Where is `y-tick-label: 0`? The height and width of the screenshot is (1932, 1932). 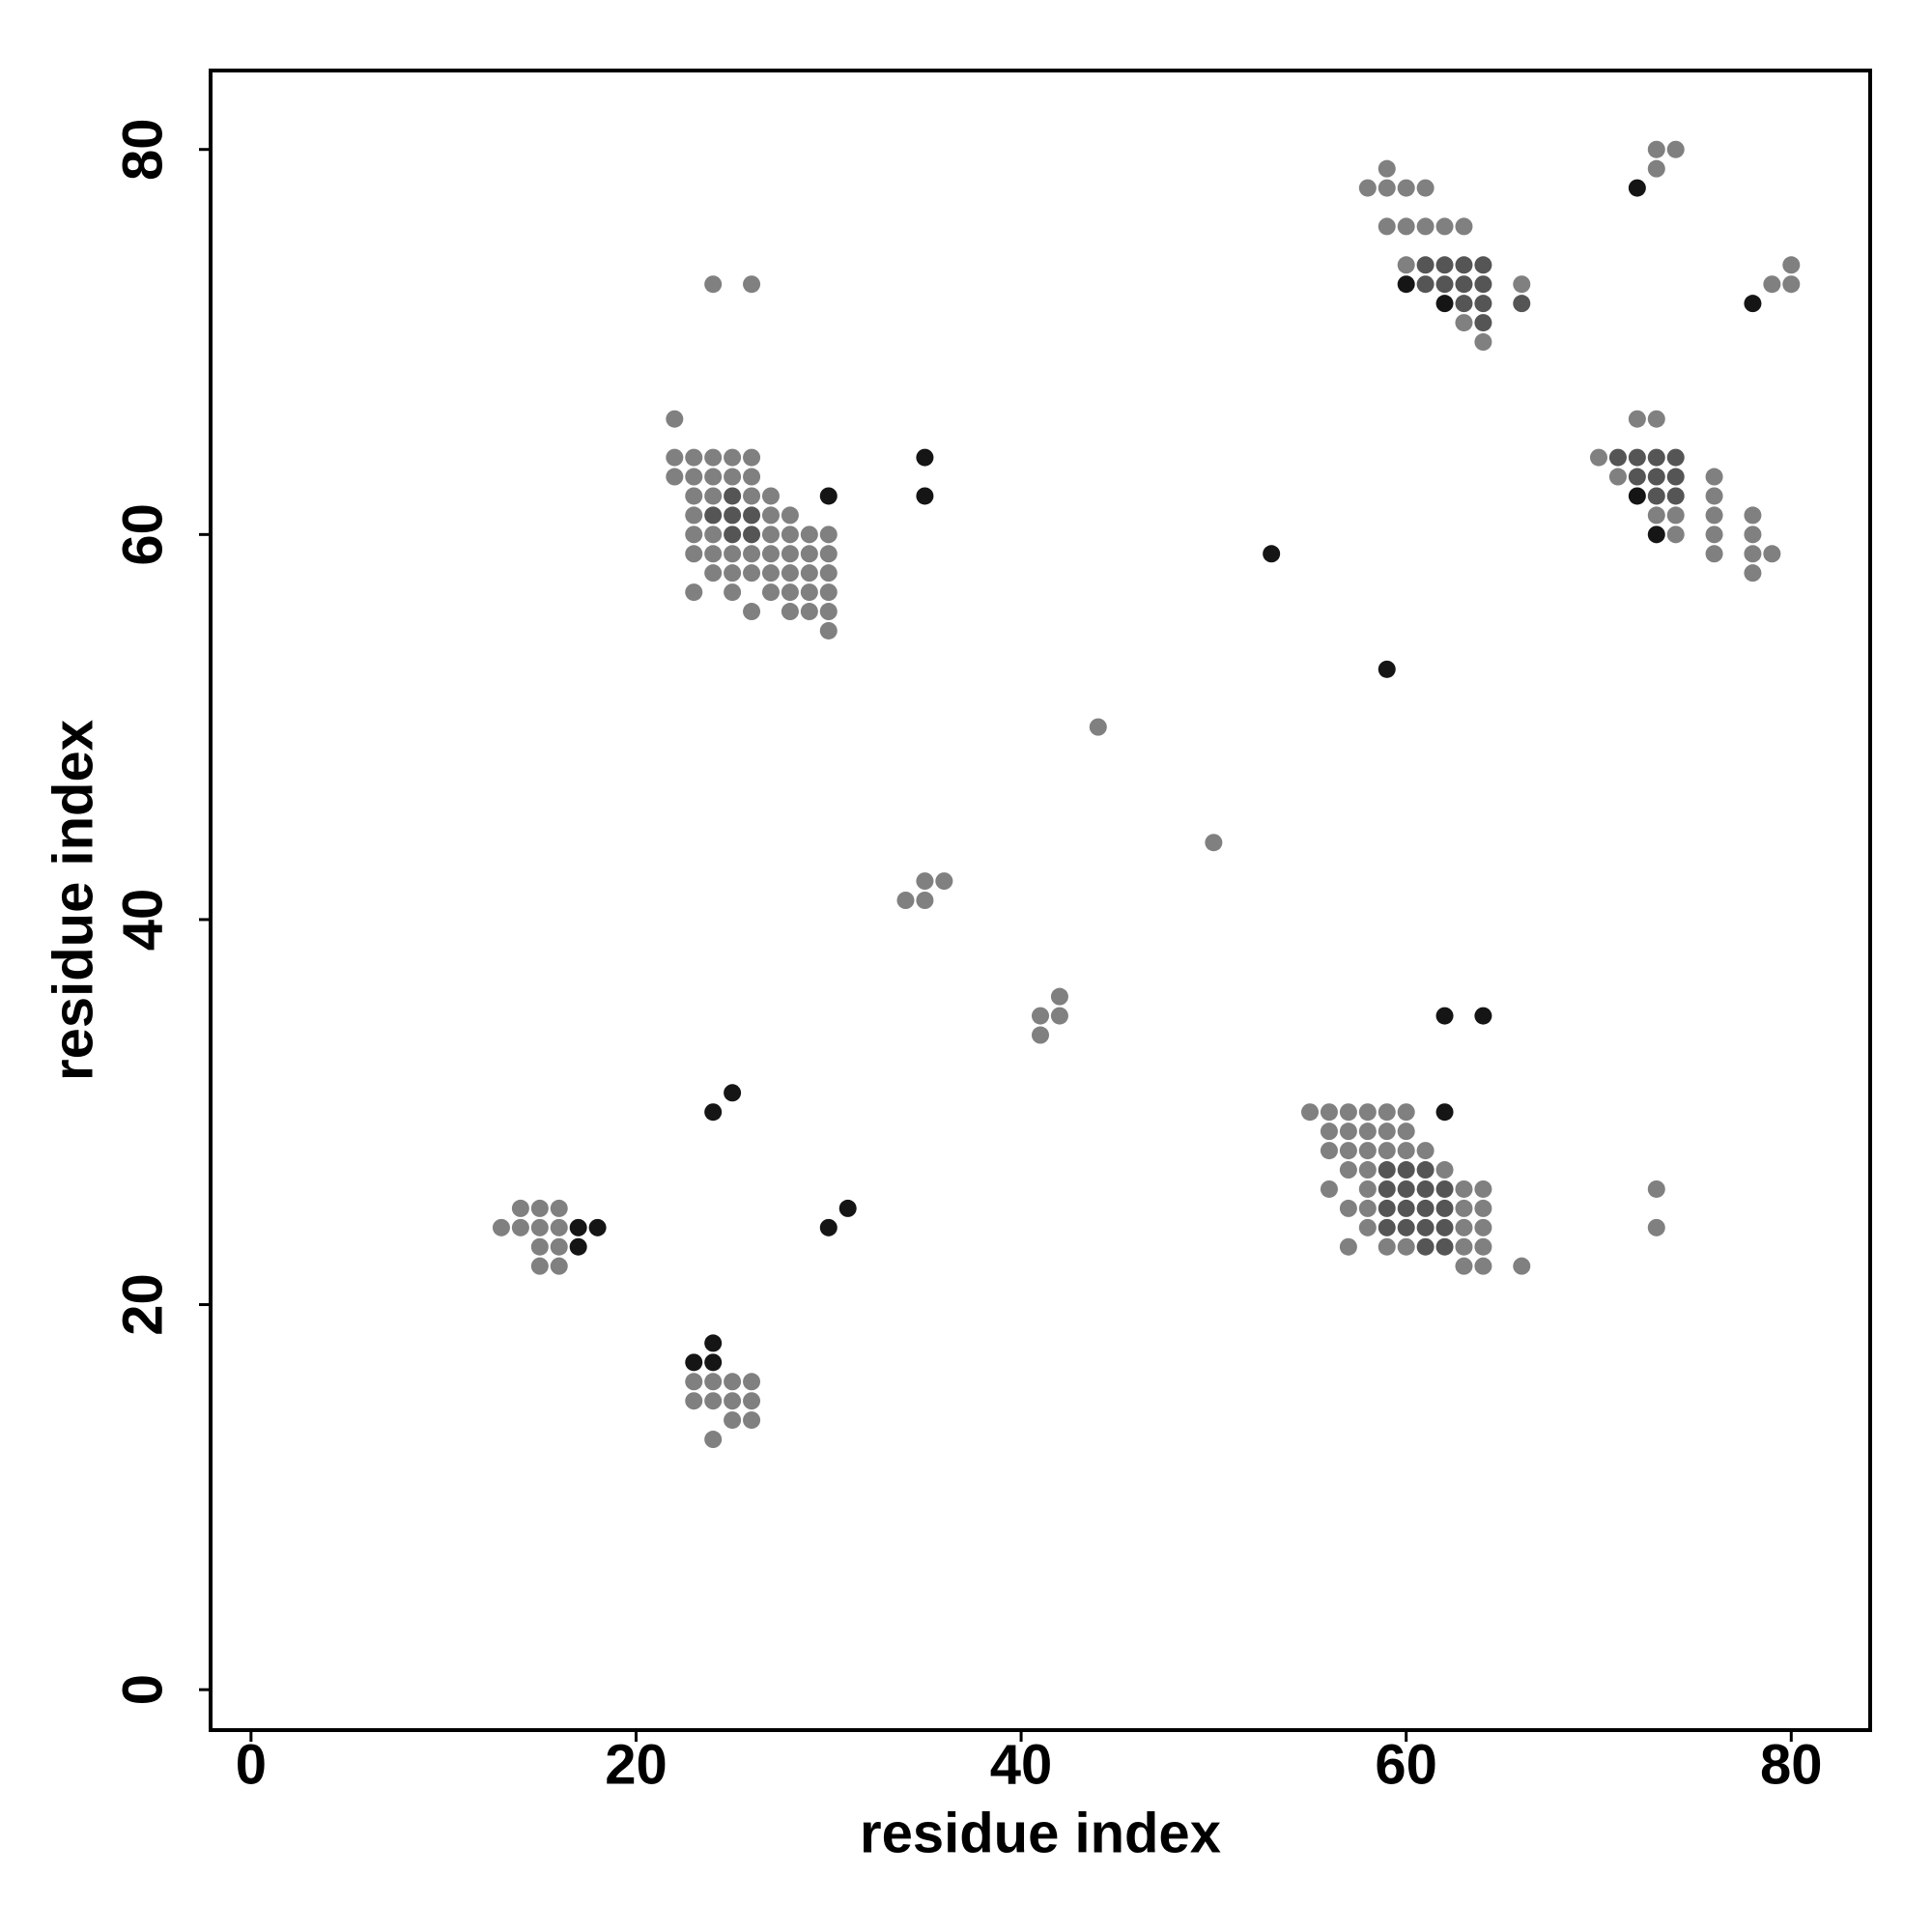
y-tick-label: 0 is located at coordinates (142, 1689).